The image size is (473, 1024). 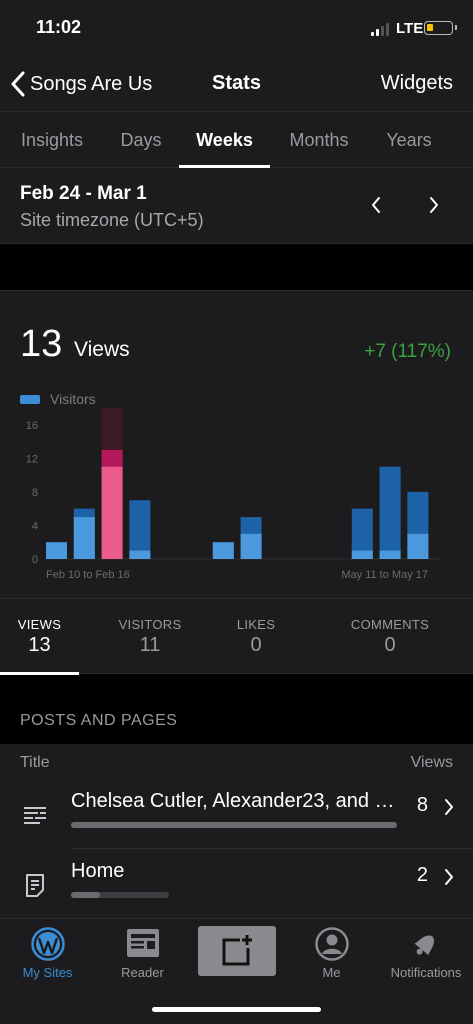 I want to click on views-label: Views, so click(x=102, y=349).